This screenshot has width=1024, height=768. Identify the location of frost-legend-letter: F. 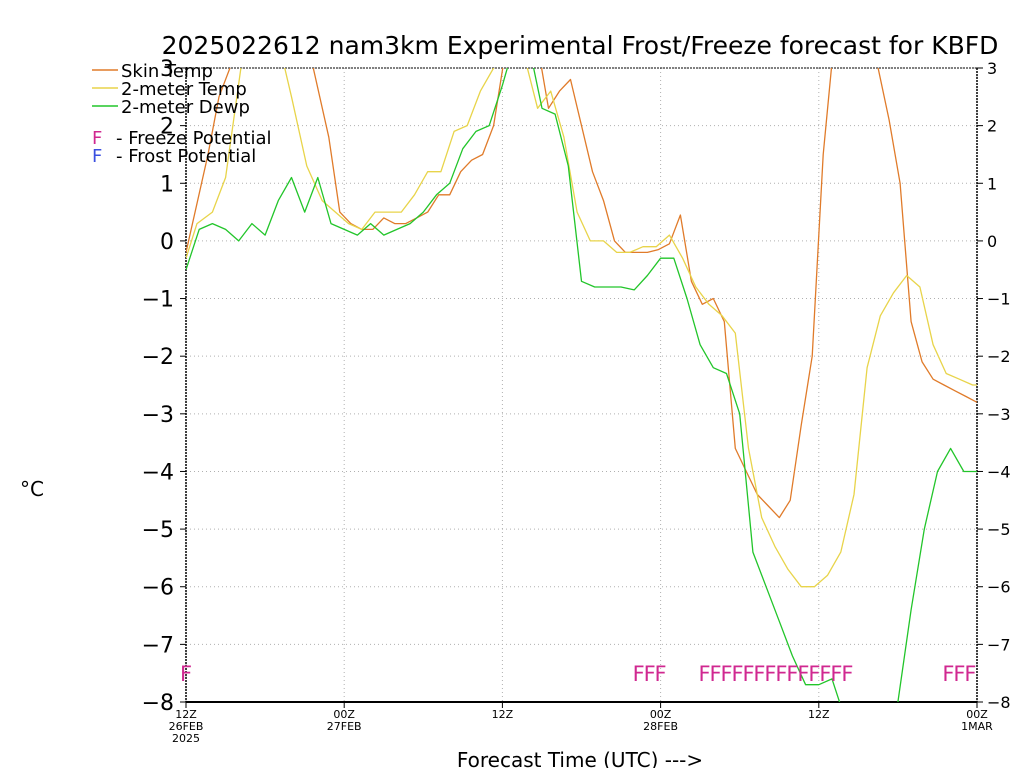
(97, 156).